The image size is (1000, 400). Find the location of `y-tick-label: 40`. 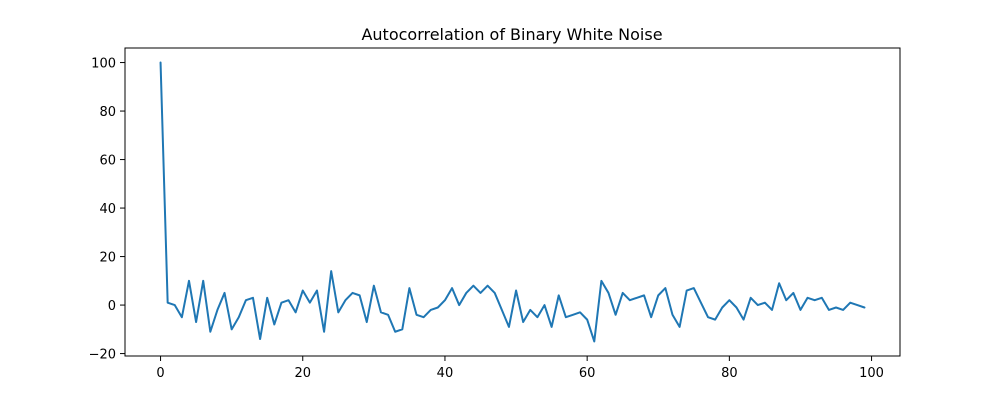

y-tick-label: 40 is located at coordinates (107, 209).